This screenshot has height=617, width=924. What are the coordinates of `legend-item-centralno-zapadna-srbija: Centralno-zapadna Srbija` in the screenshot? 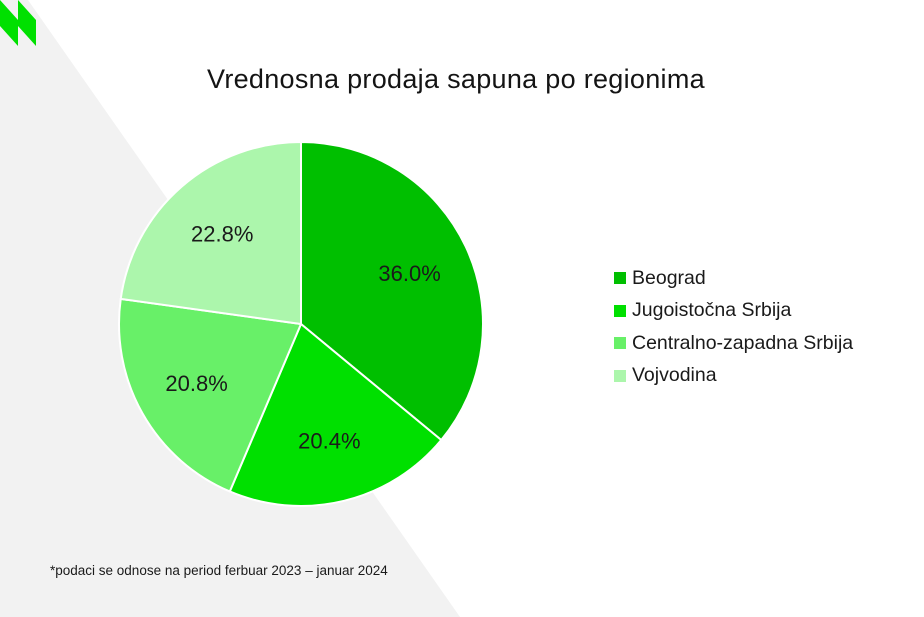 It's located at (733, 343).